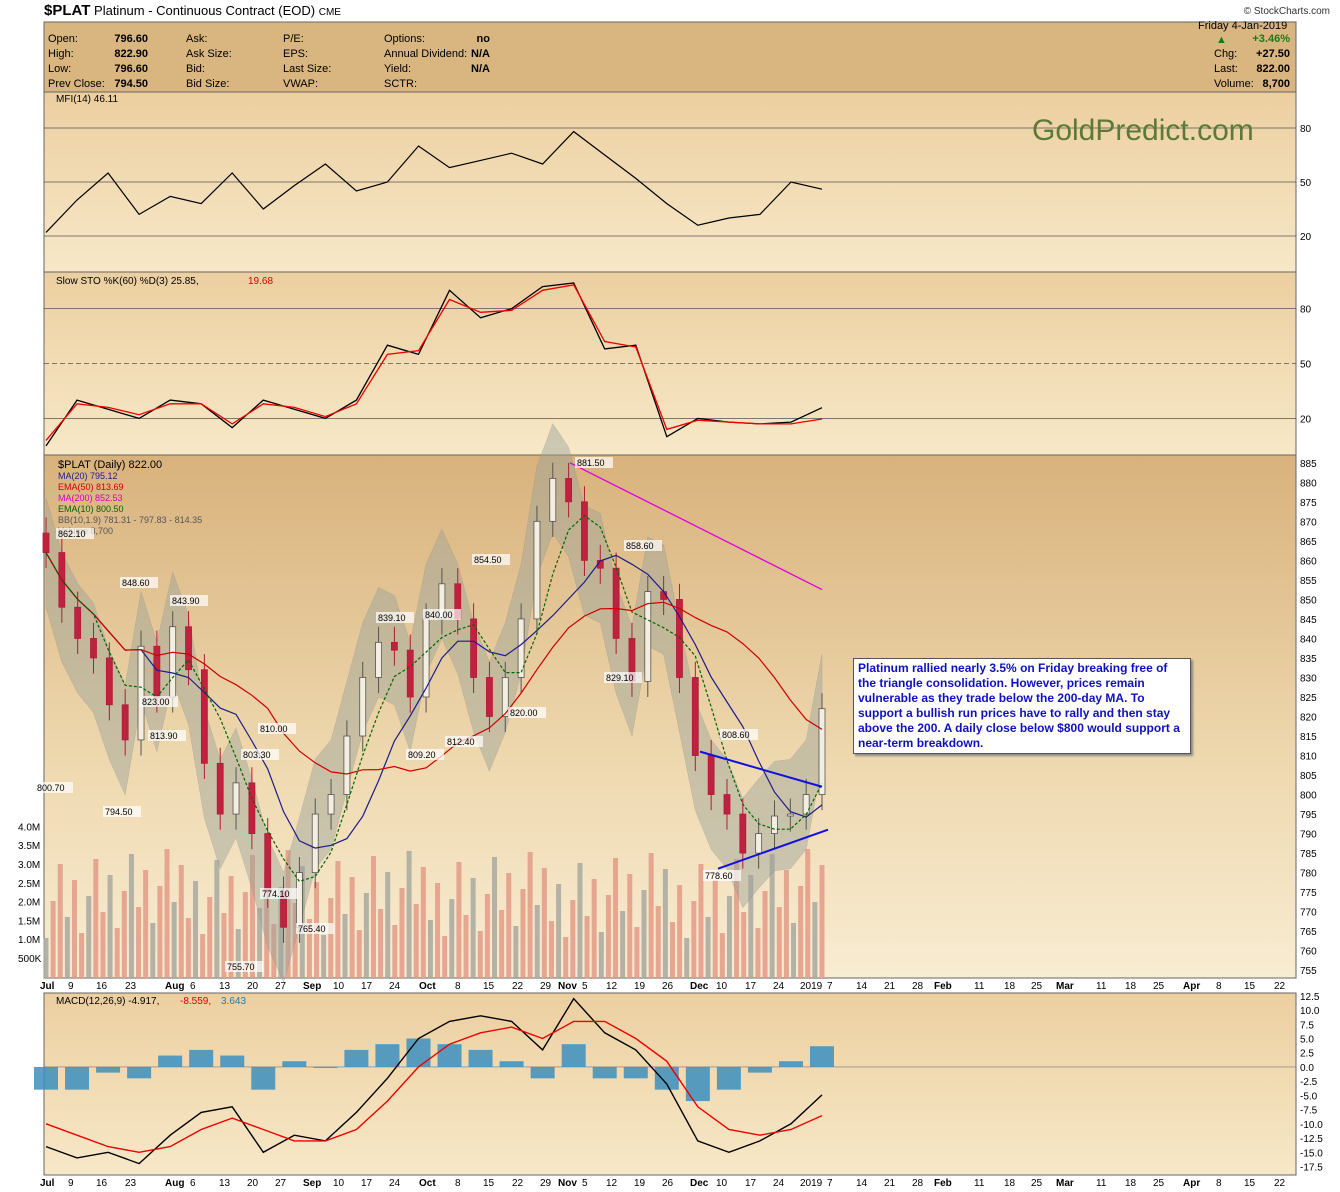 Image resolution: width=1340 pixels, height=1192 pixels. Describe the element at coordinates (1308, 835) in the screenshot. I see `price-tick-label: 790` at that location.